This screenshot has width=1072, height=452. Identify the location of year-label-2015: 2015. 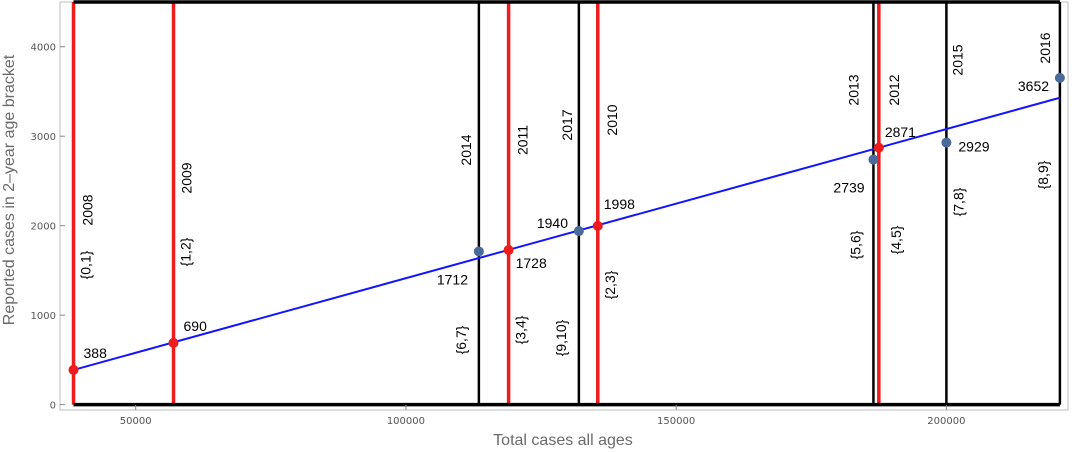
(957, 59).